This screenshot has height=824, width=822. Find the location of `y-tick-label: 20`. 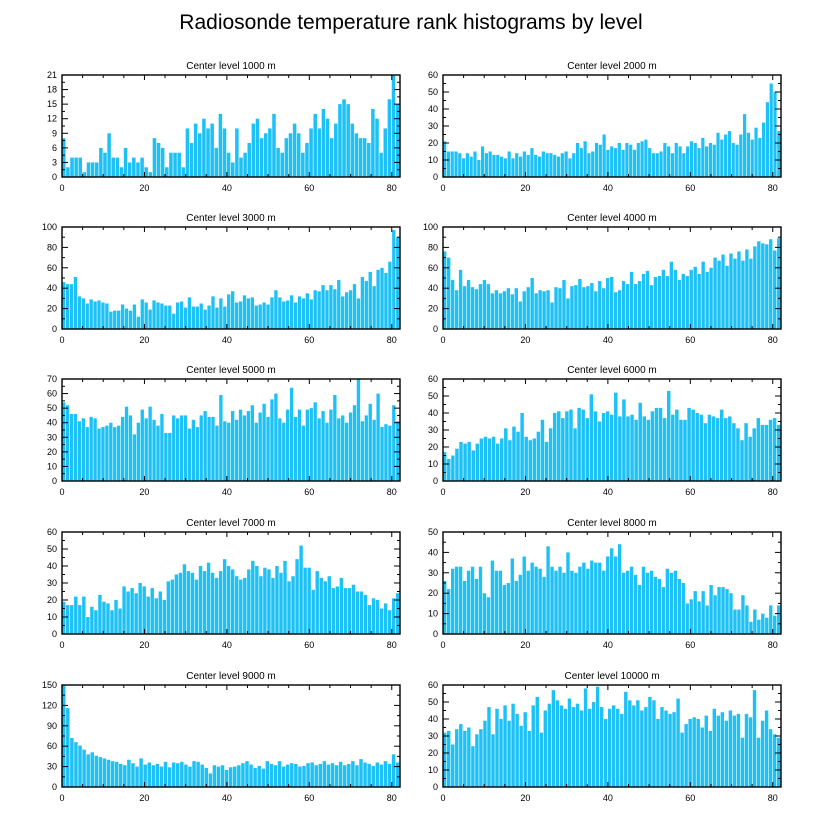

y-tick-label: 20 is located at coordinates (52, 309).